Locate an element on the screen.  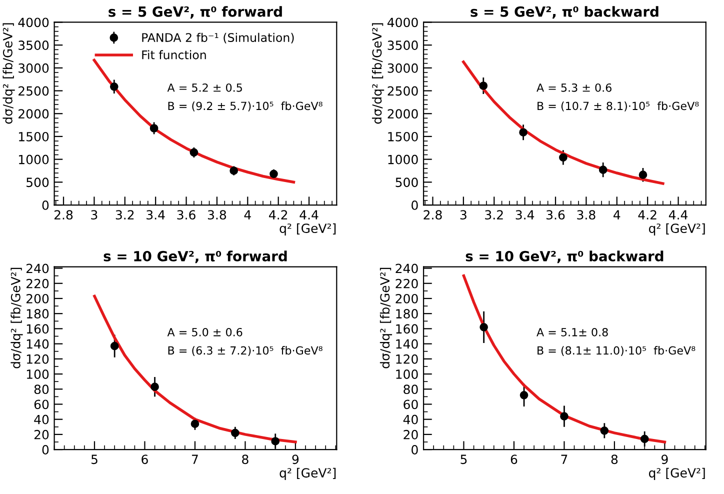
y-tick-label: 20 is located at coordinates (41, 435).